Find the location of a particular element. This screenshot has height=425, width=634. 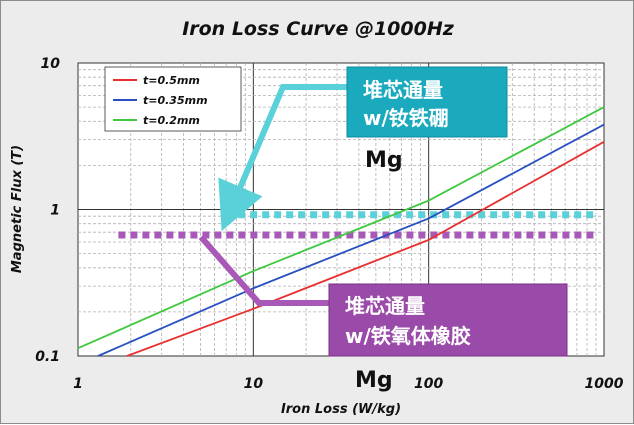

callout-ferrite-unit: Mg is located at coordinates (374, 380).